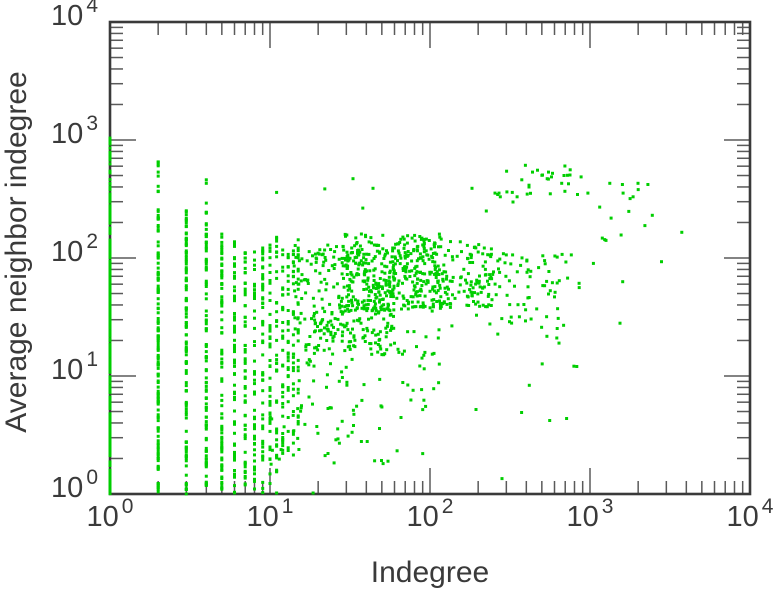  What do you see at coordinates (74, 367) in the screenshot?
I see `y-tick-label: 10 1` at bounding box center [74, 367].